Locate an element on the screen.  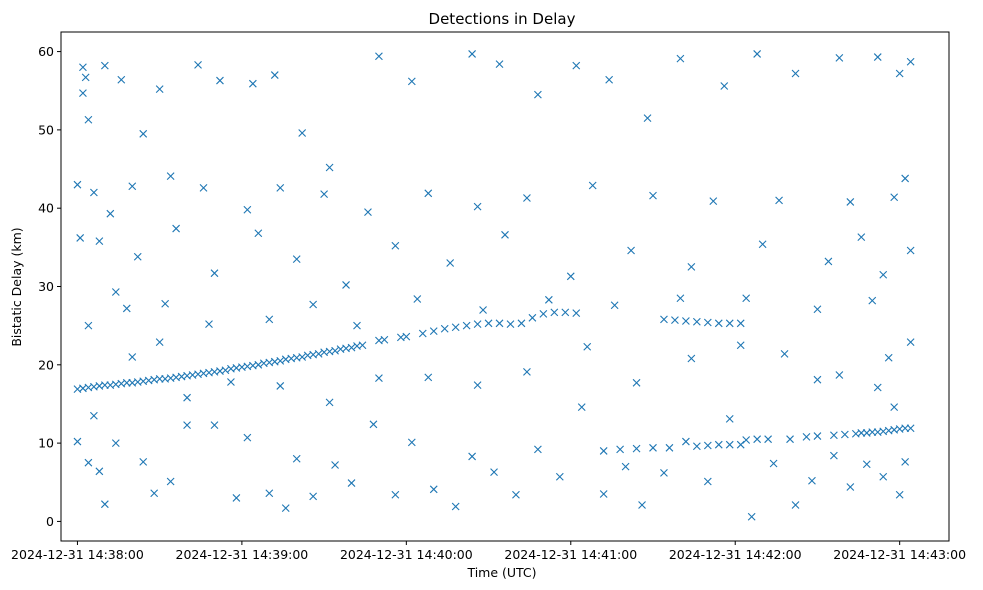
x-axis-label: Time (UTC) is located at coordinates (501, 572).